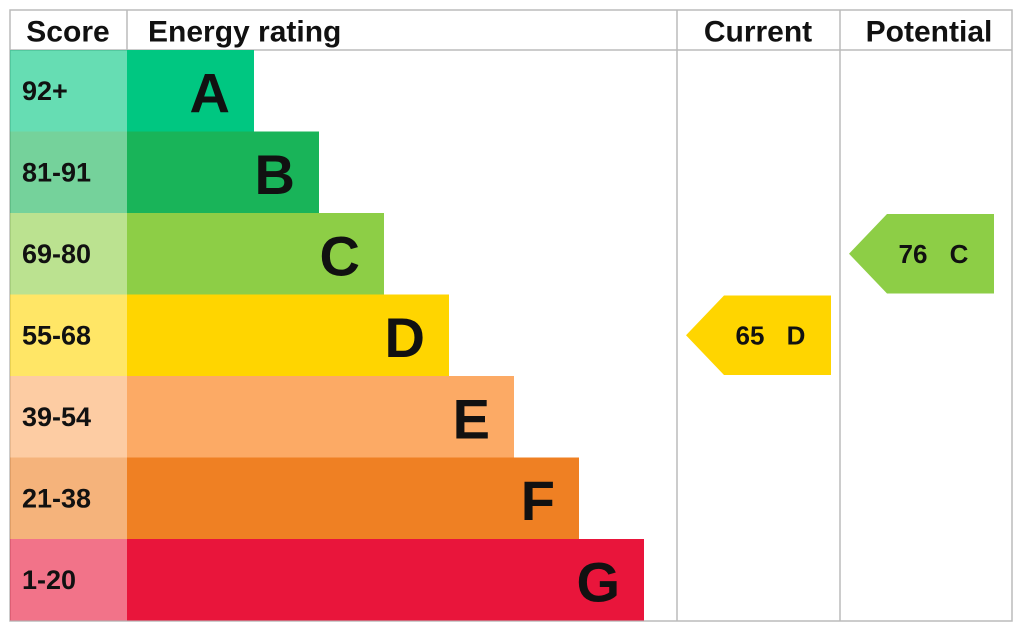  What do you see at coordinates (45, 91) in the screenshot?
I see `score-range: 92+` at bounding box center [45, 91].